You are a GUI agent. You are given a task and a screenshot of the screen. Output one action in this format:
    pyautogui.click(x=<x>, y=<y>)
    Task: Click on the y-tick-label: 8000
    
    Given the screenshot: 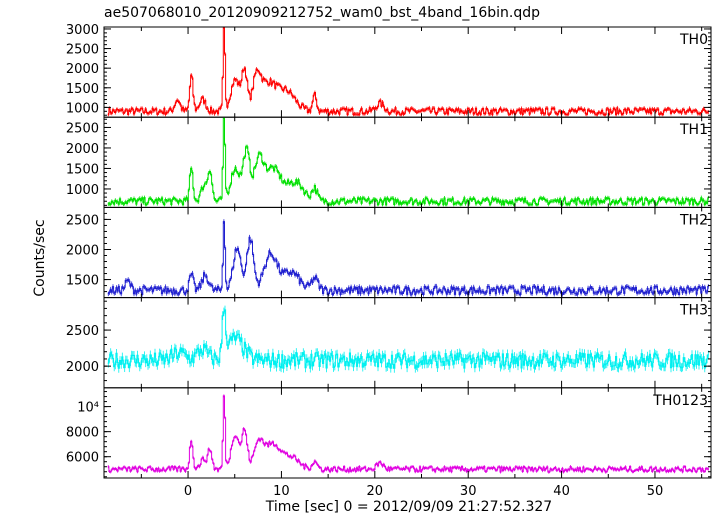 What is the action you would take?
    pyautogui.click(x=82, y=433)
    